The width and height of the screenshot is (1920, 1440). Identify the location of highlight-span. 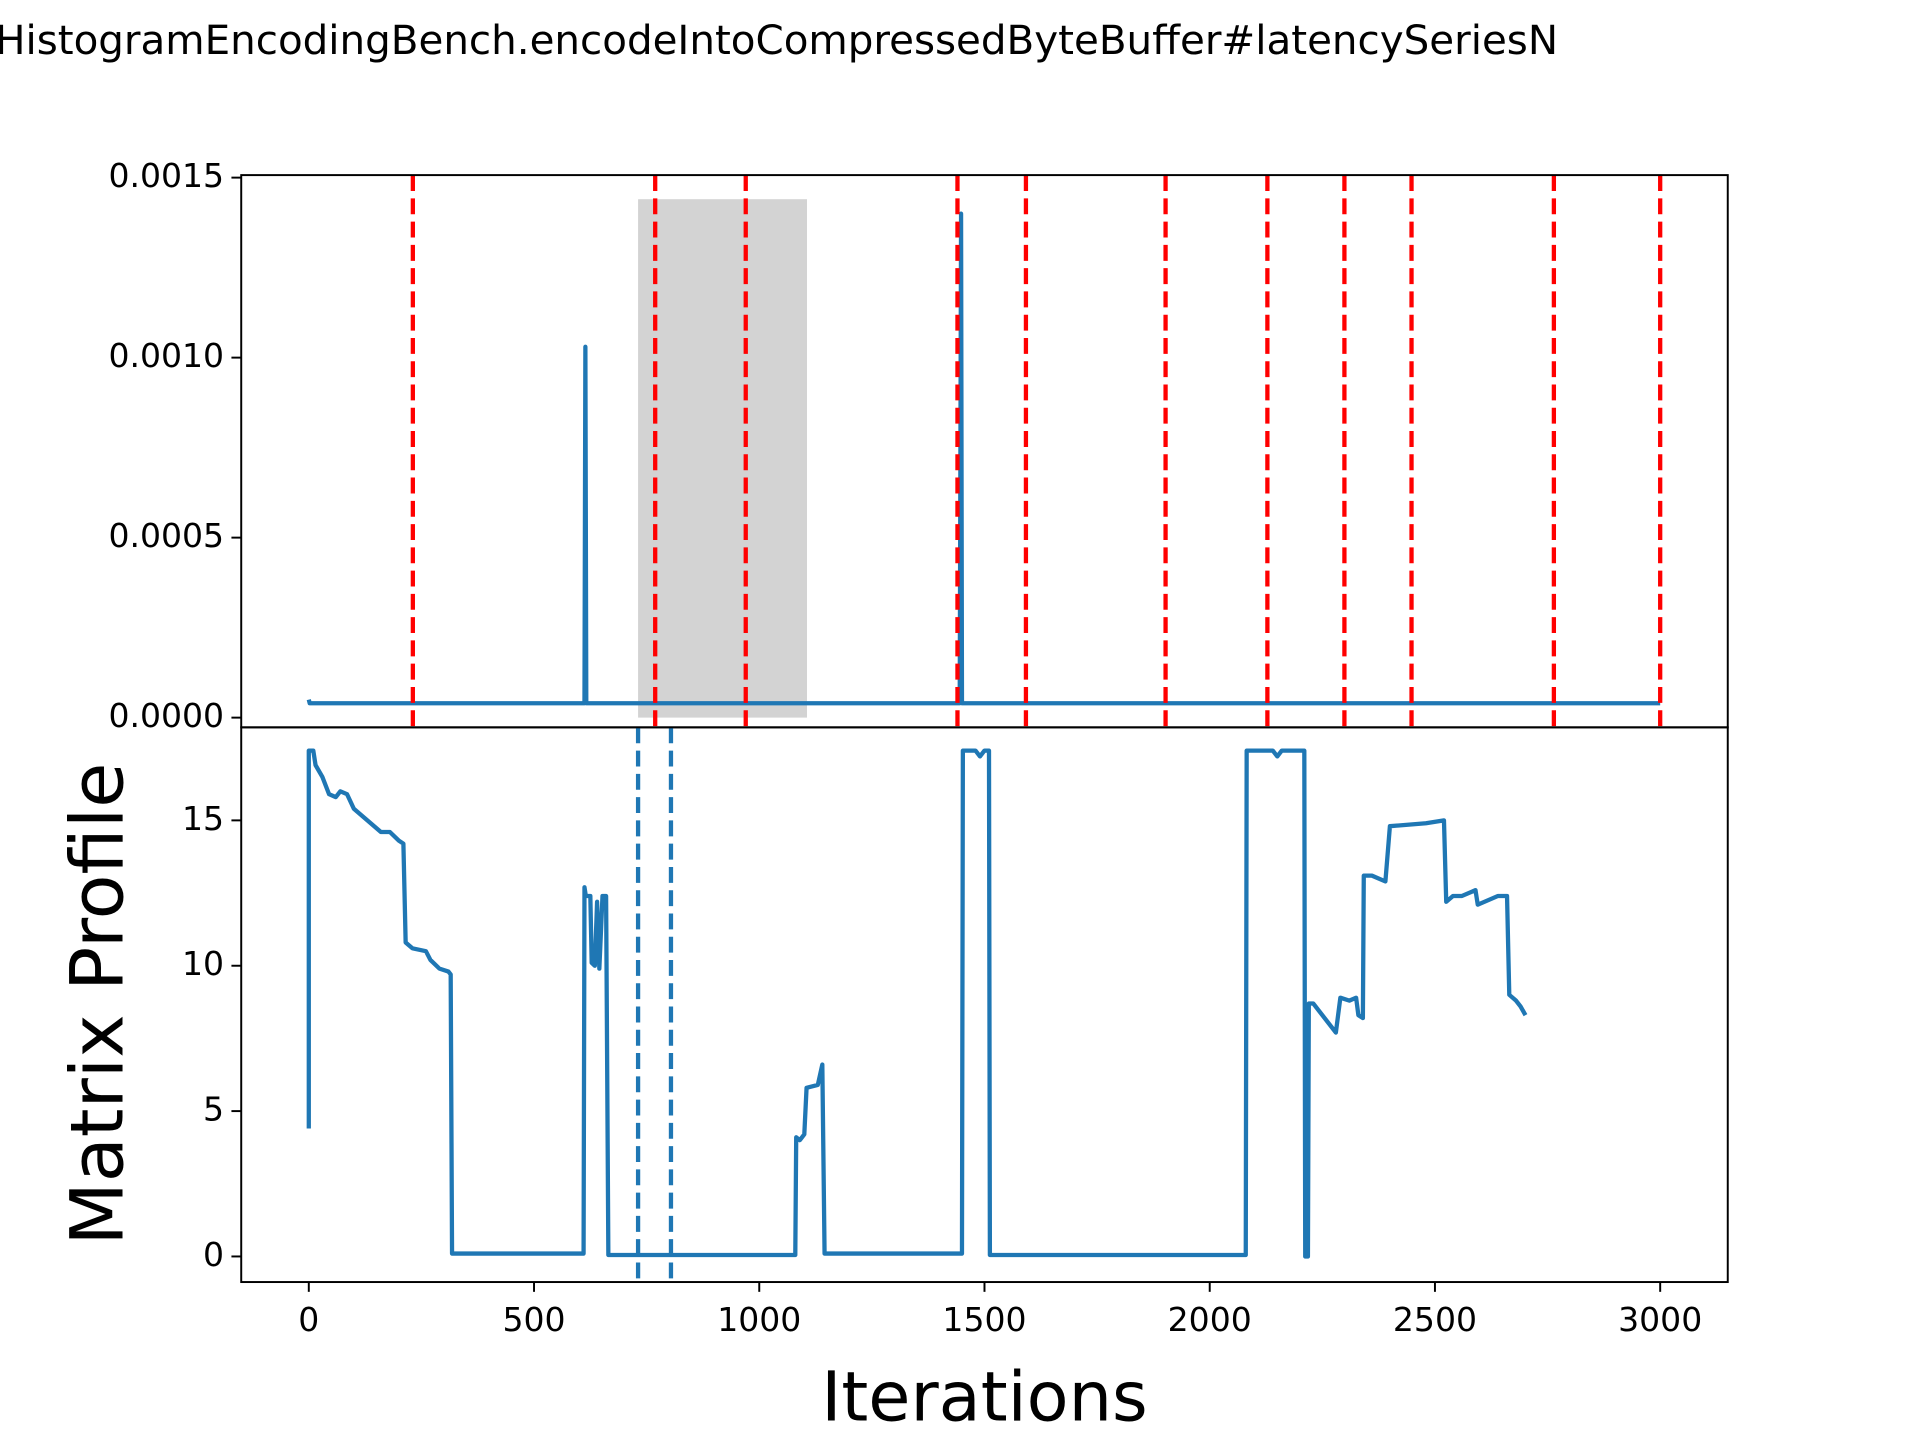
(723, 458).